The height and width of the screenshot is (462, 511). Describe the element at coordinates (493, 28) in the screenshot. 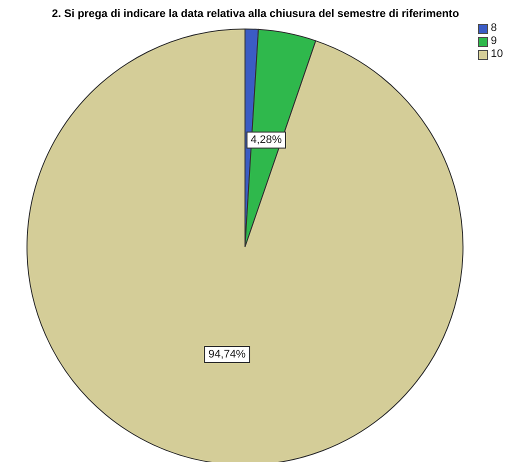

I see `legend-label: 8` at that location.